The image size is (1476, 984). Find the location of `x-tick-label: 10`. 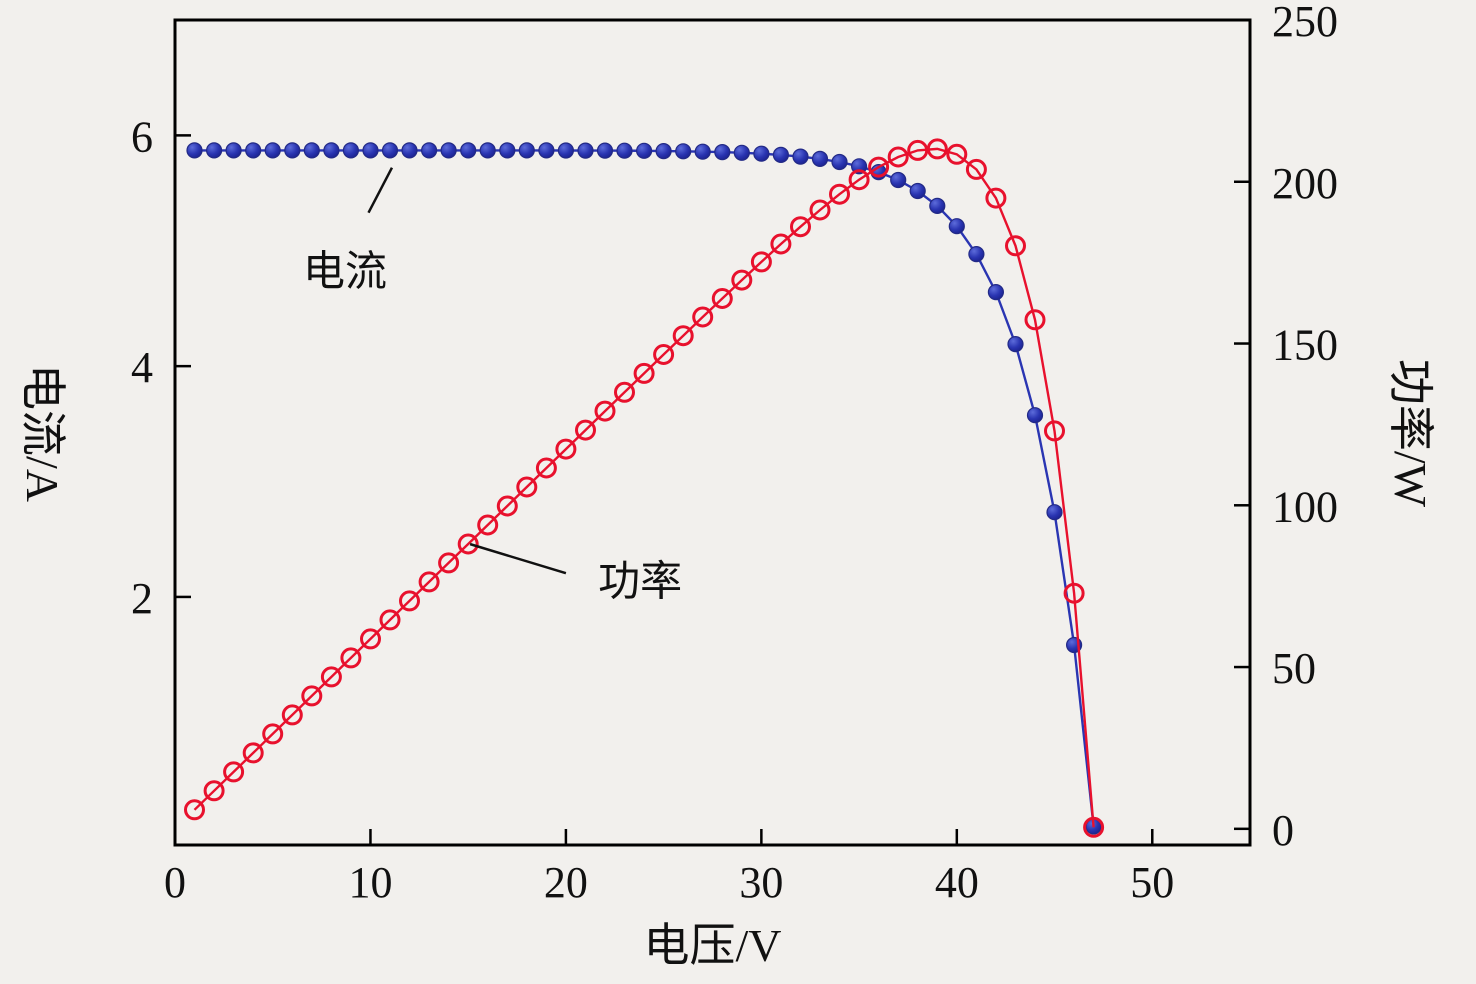

x-tick-label: 10 is located at coordinates (370, 882).